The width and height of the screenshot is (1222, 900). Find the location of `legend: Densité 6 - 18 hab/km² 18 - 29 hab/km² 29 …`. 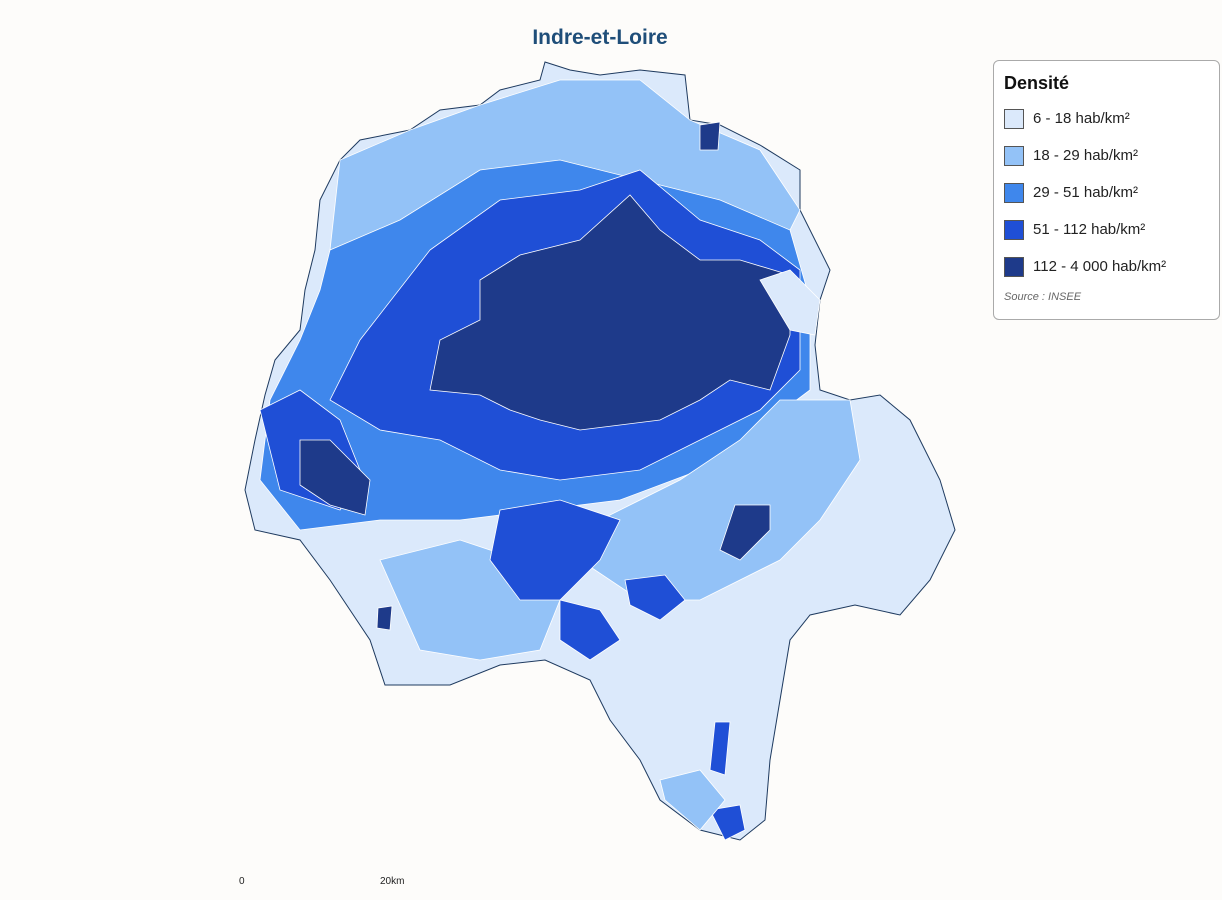

legend: Densité 6 - 18 hab/km² 18 - 29 hab/km² 29 … is located at coordinates (1106, 190).